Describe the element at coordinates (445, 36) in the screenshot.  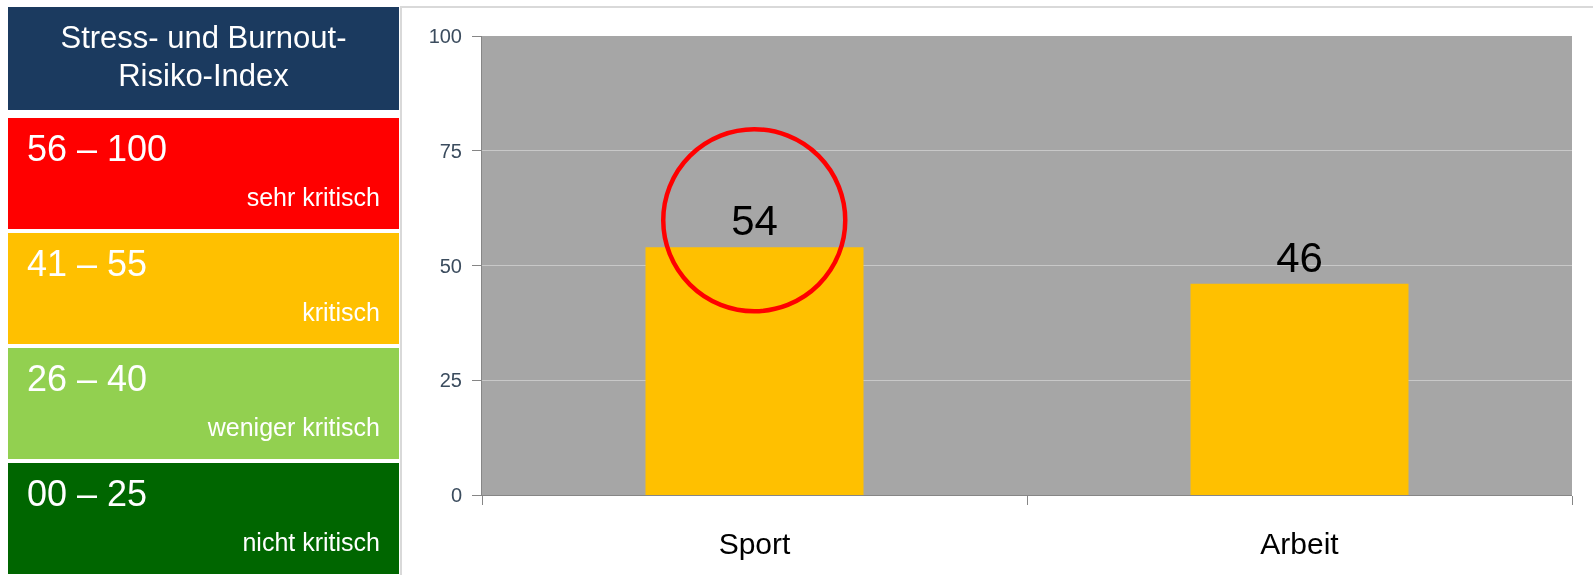
I see `y-tick-label: 100` at that location.